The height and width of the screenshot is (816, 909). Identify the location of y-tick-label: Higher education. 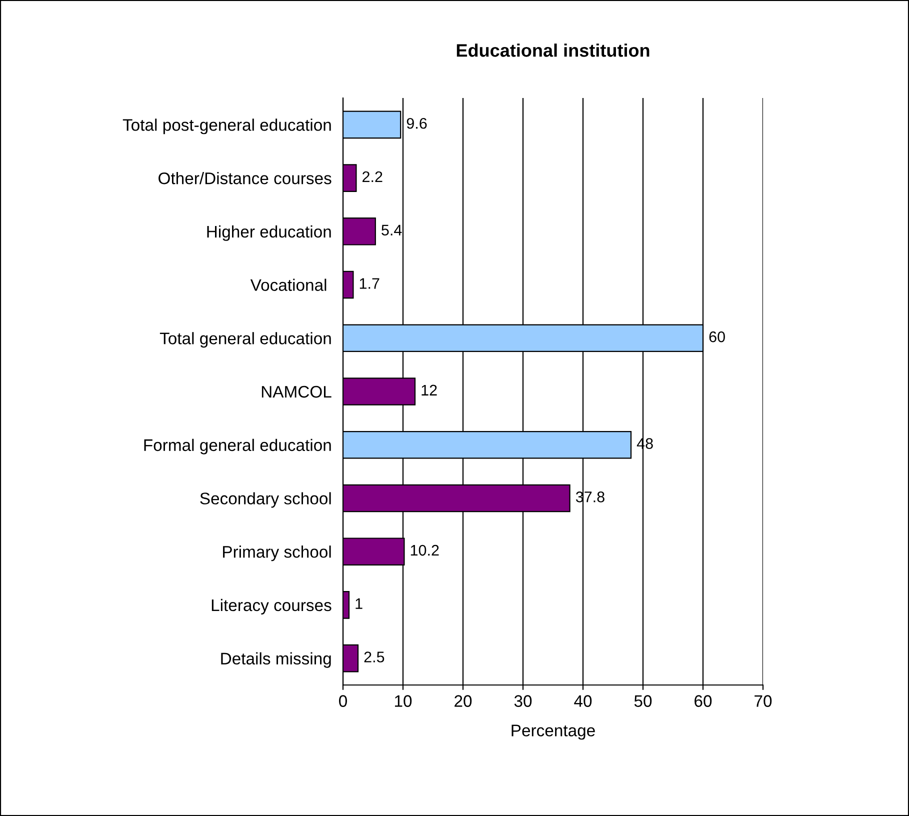
(269, 233).